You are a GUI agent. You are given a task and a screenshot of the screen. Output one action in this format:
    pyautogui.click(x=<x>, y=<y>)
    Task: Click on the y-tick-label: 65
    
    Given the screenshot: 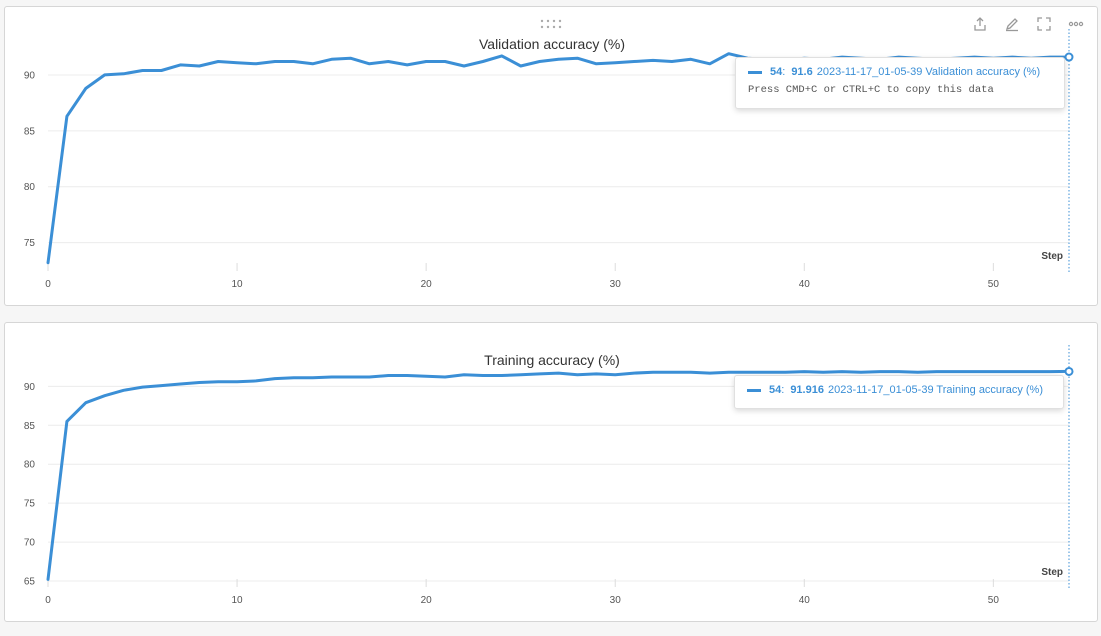 What is the action you would take?
    pyautogui.click(x=30, y=582)
    